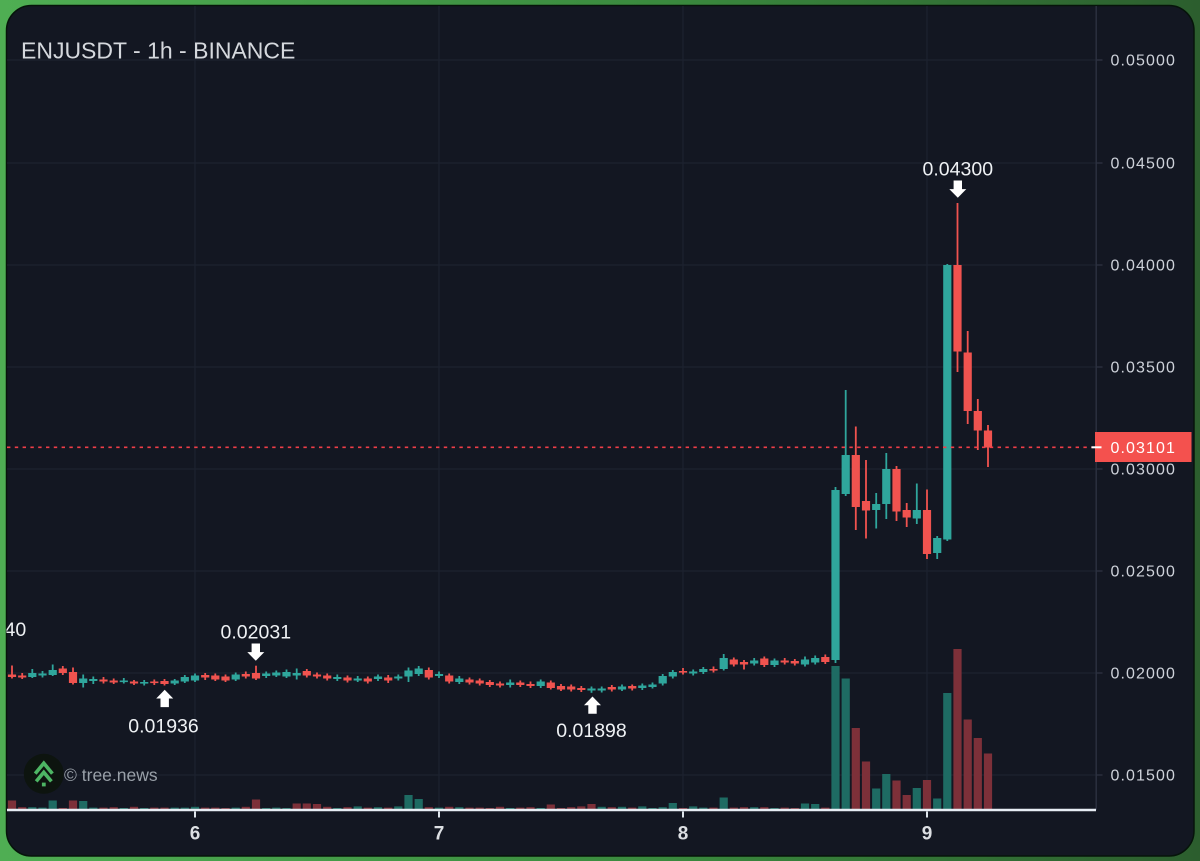 This screenshot has width=1200, height=861. What do you see at coordinates (1144, 266) in the screenshot?
I see `svg-text: 0.04000` at bounding box center [1144, 266].